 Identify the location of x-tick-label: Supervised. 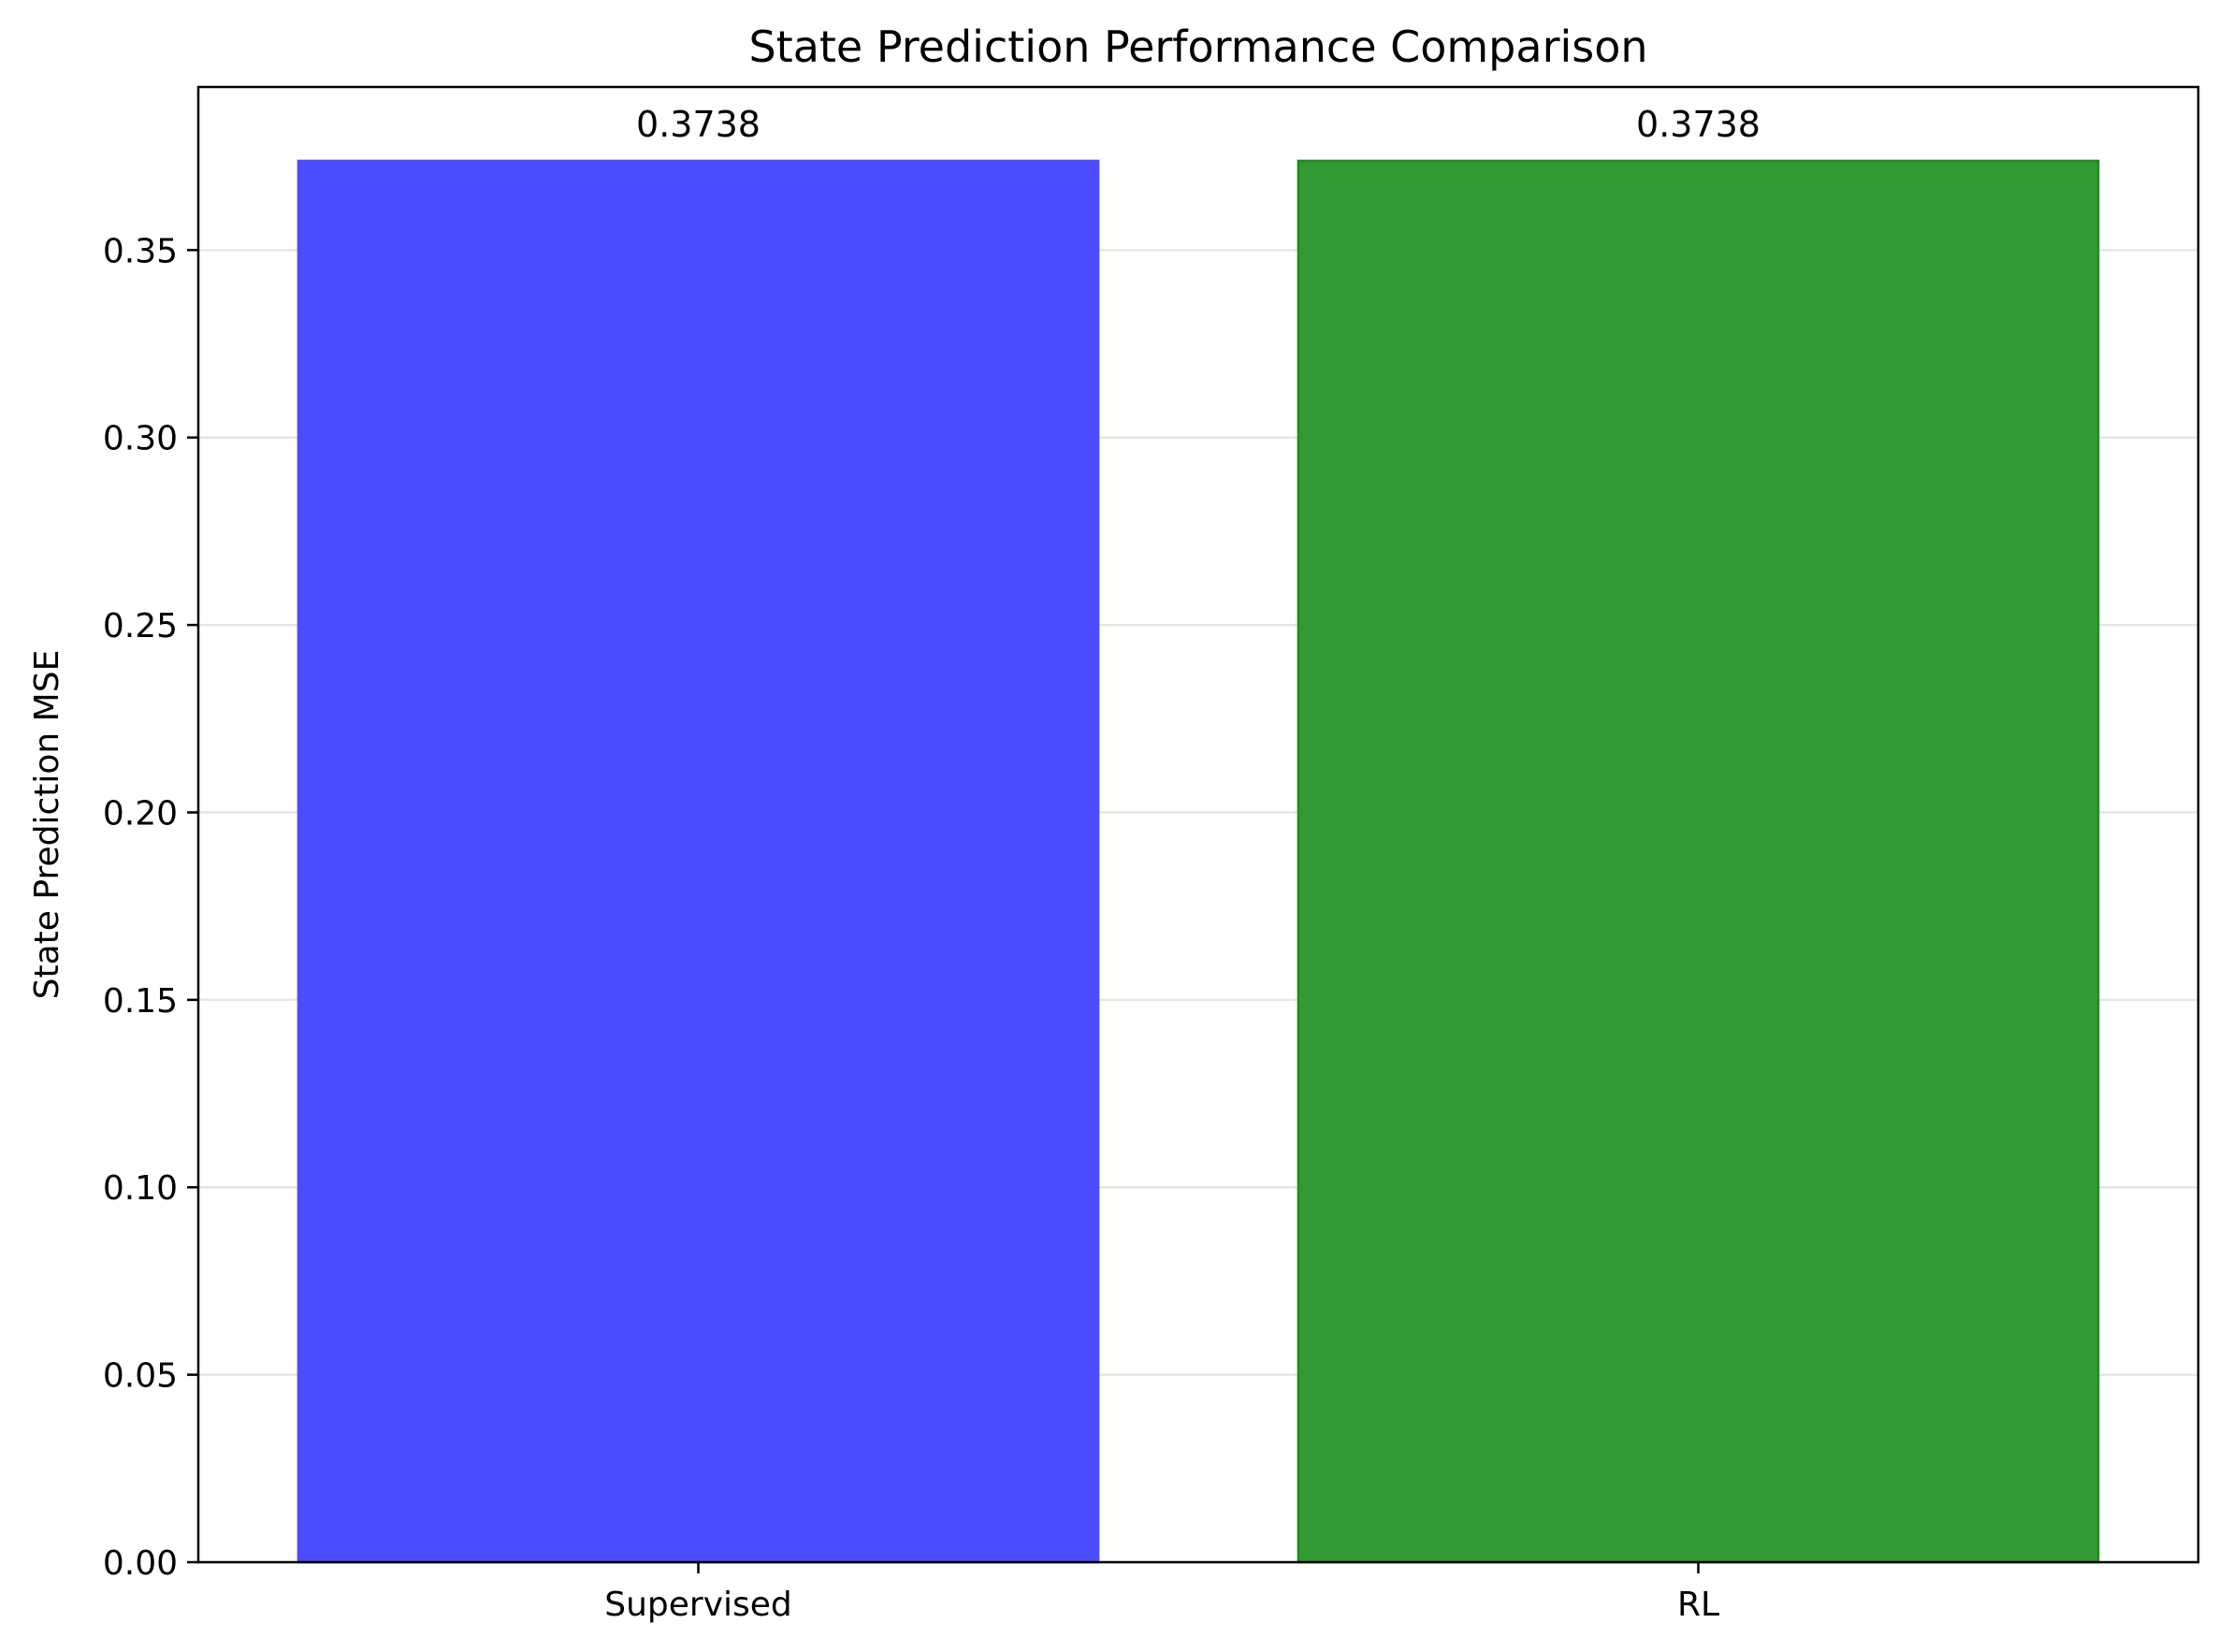
(698, 1605).